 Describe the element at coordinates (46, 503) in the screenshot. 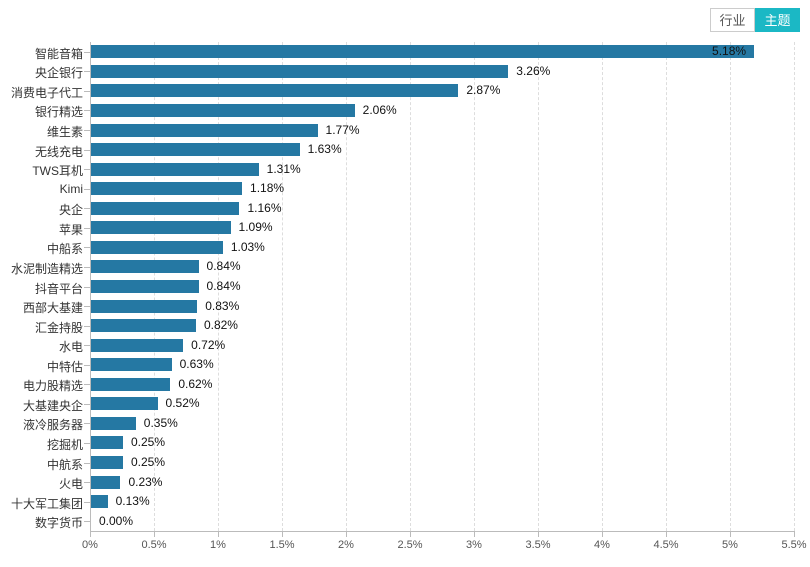

I see `category-label: 十大军工集团` at that location.